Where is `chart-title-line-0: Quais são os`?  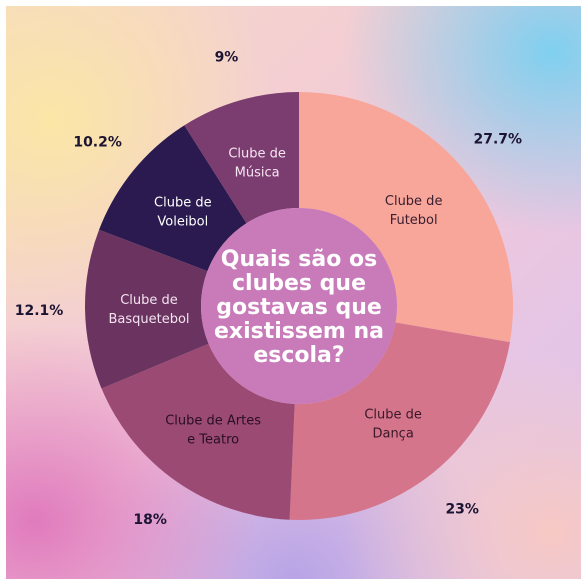
chart-title-line-0: Quais são os is located at coordinates (299, 259).